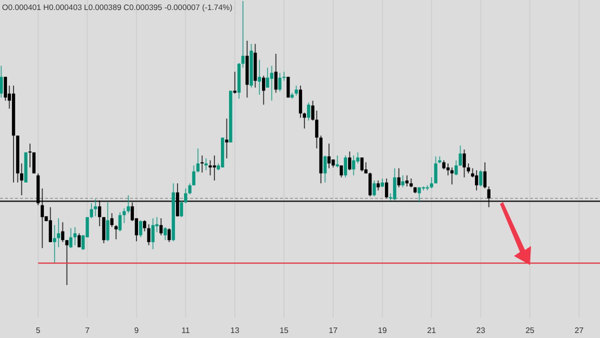  I want to click on x-tick-label: 13, so click(235, 330).